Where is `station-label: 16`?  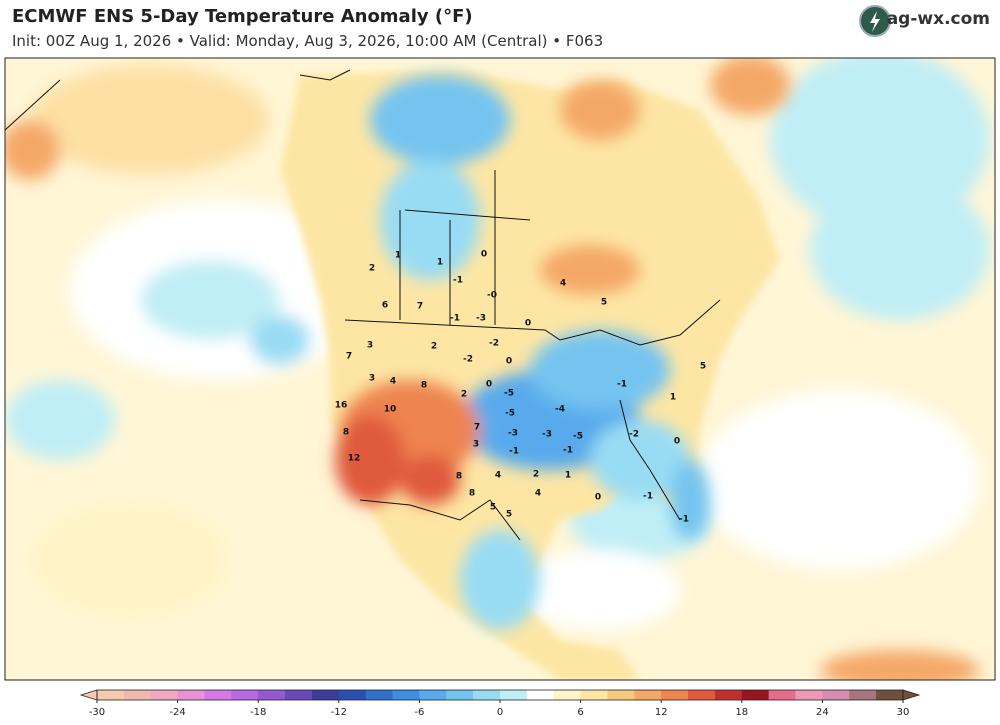 station-label: 16 is located at coordinates (341, 406).